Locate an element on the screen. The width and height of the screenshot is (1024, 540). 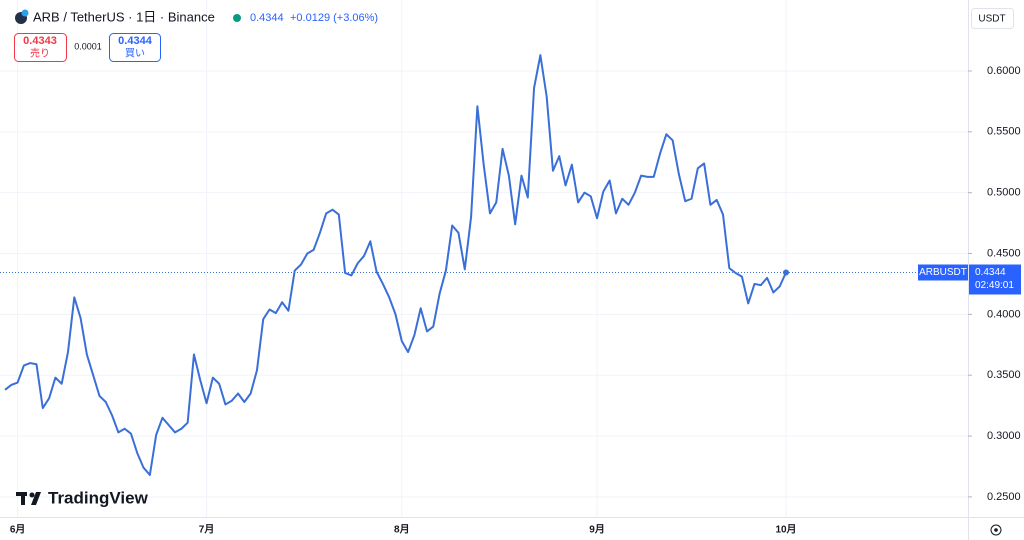
y-tick-label: 0.4500 is located at coordinates (1004, 253).